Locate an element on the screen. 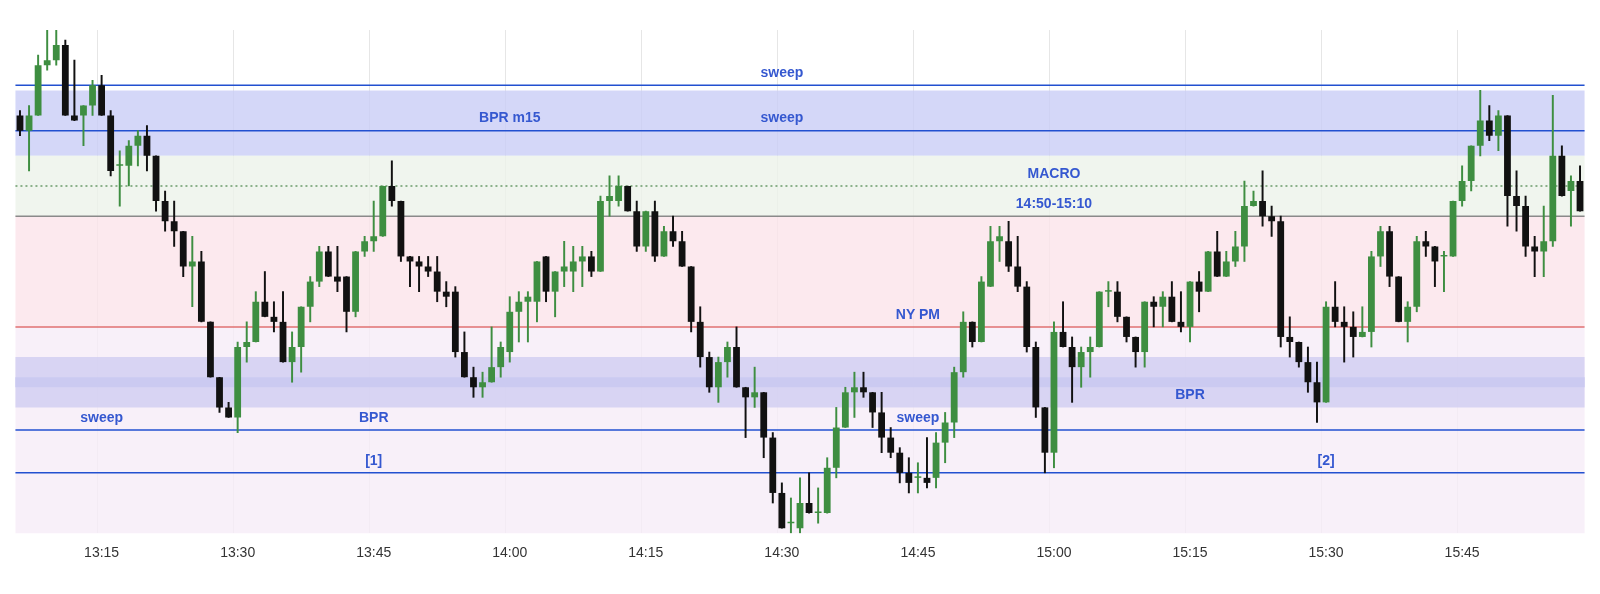 The width and height of the screenshot is (1600, 594). annotation: MACRO is located at coordinates (1054, 172).